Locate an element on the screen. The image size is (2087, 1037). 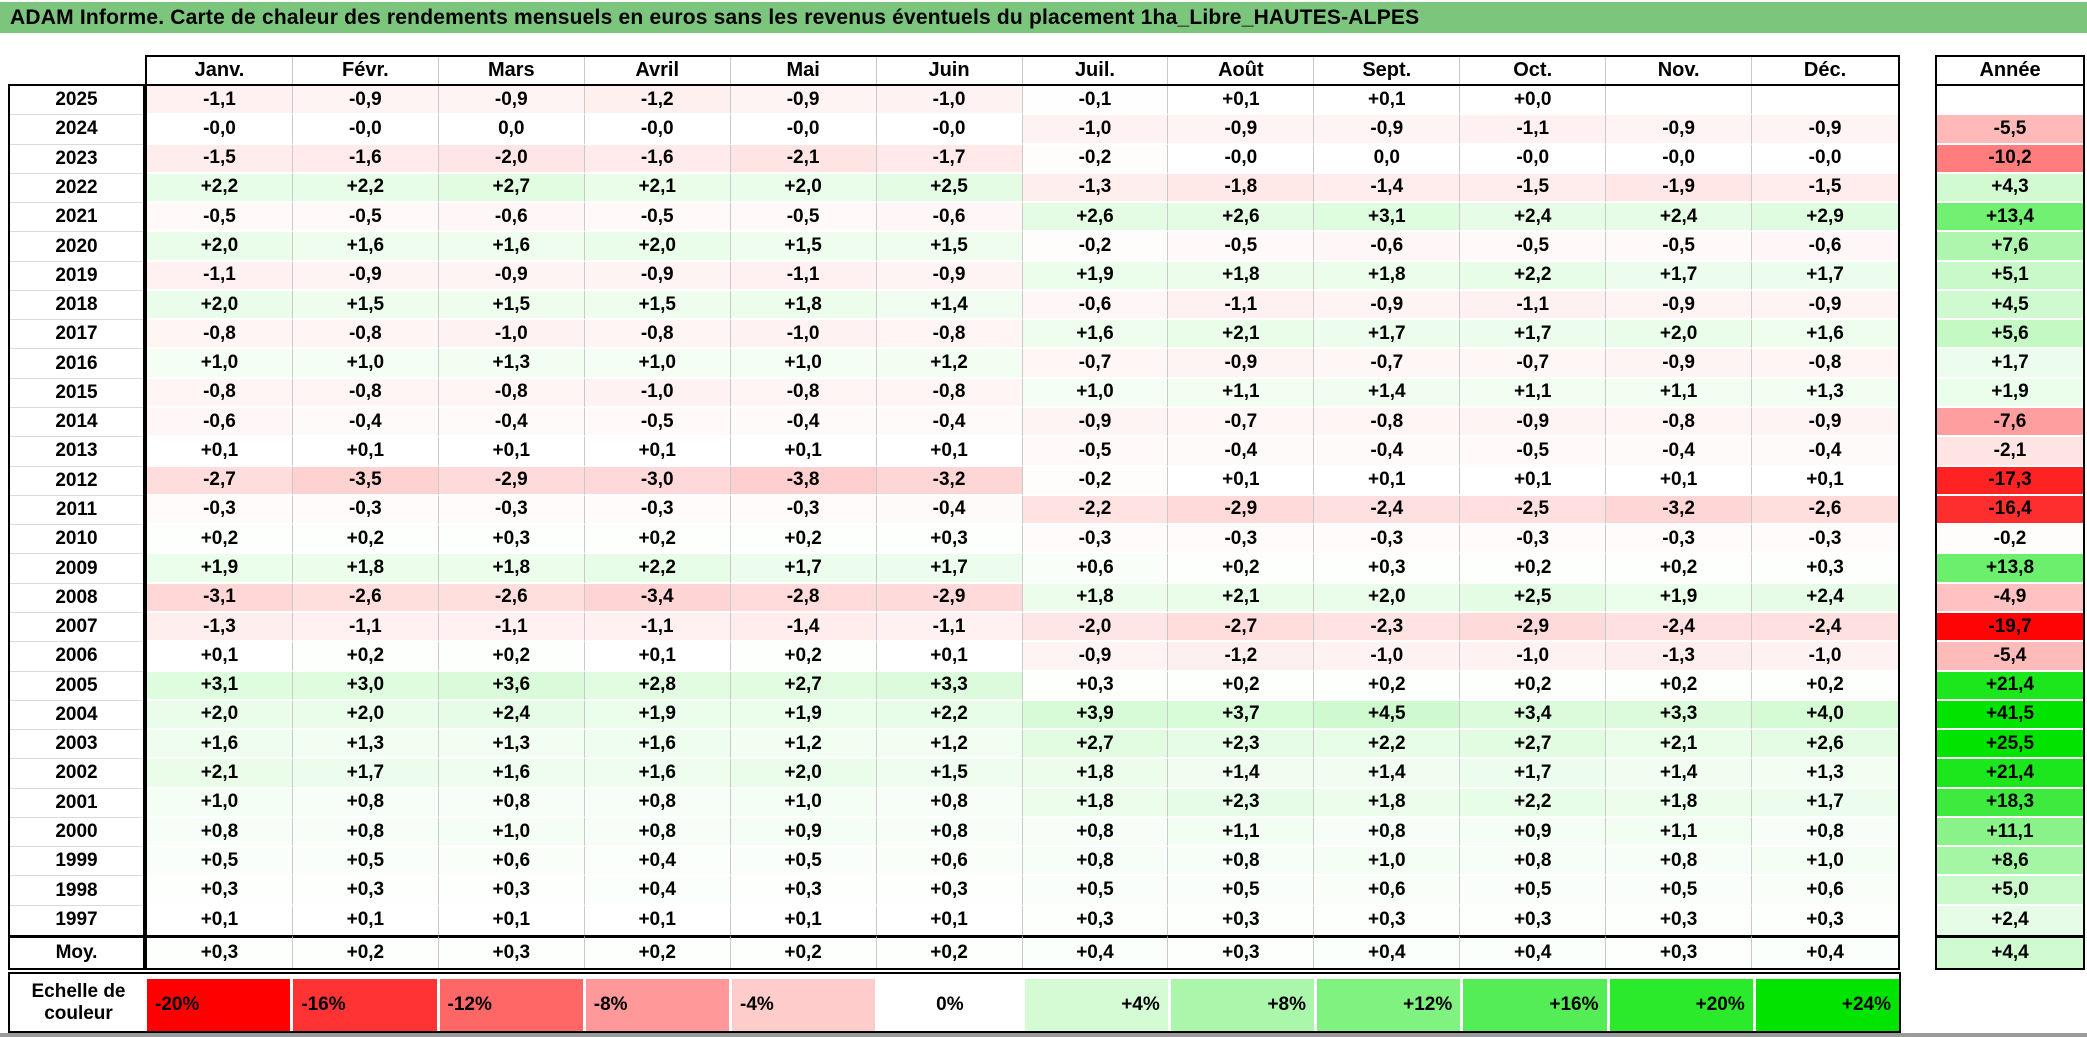
month-cell: +2,6 is located at coordinates (1825, 745).